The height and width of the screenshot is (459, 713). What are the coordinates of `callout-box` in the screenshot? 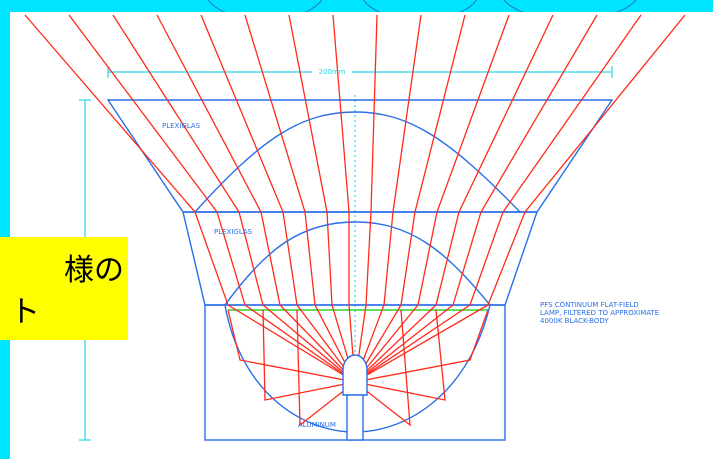 It's located at (64, 288).